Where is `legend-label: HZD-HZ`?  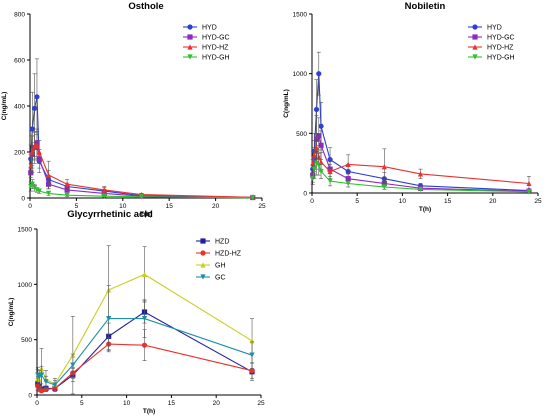
legend-label: HZD-HZ is located at coordinates (228, 254).